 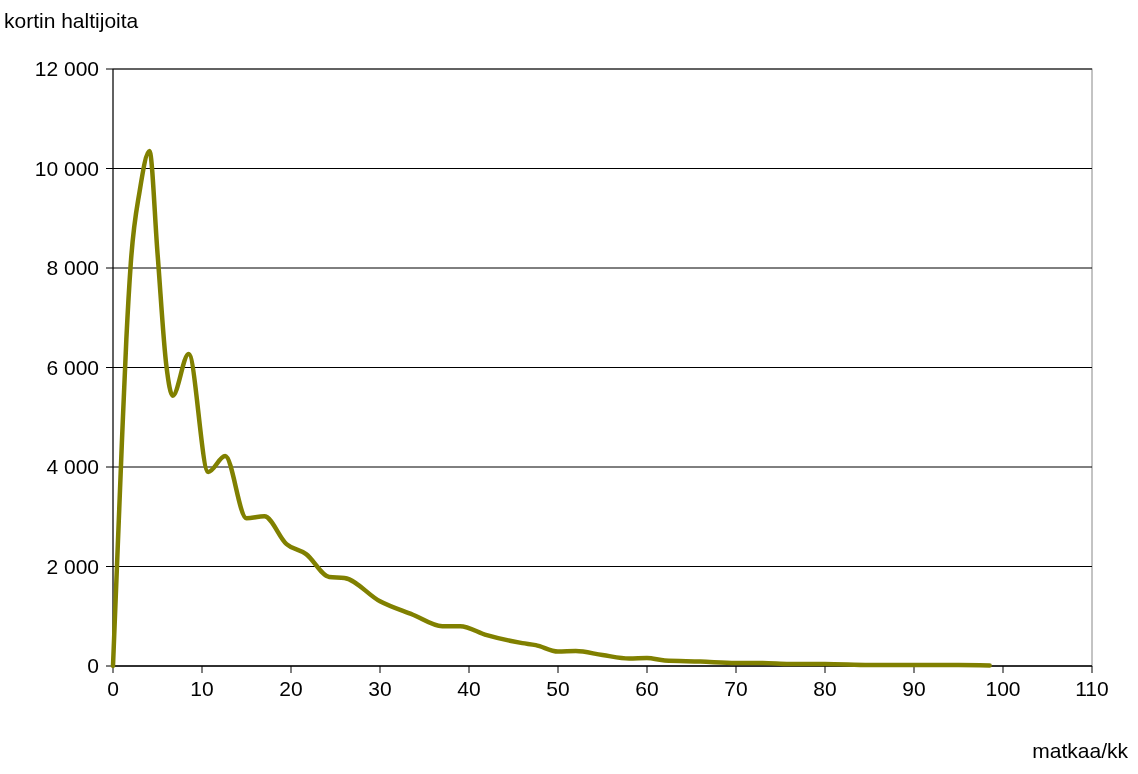 What do you see at coordinates (914, 688) in the screenshot?
I see `x-tick-label: 90` at bounding box center [914, 688].